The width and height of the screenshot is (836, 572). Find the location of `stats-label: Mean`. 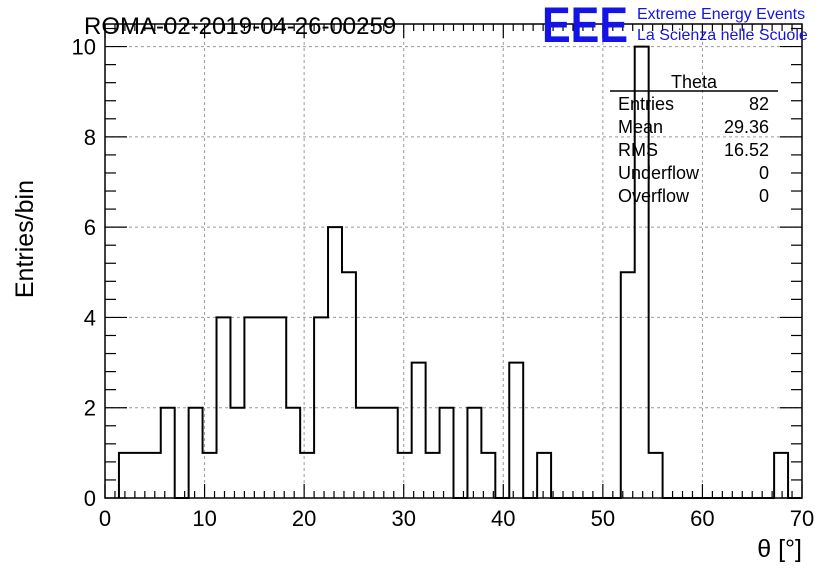

stats-label: Mean is located at coordinates (640, 127).